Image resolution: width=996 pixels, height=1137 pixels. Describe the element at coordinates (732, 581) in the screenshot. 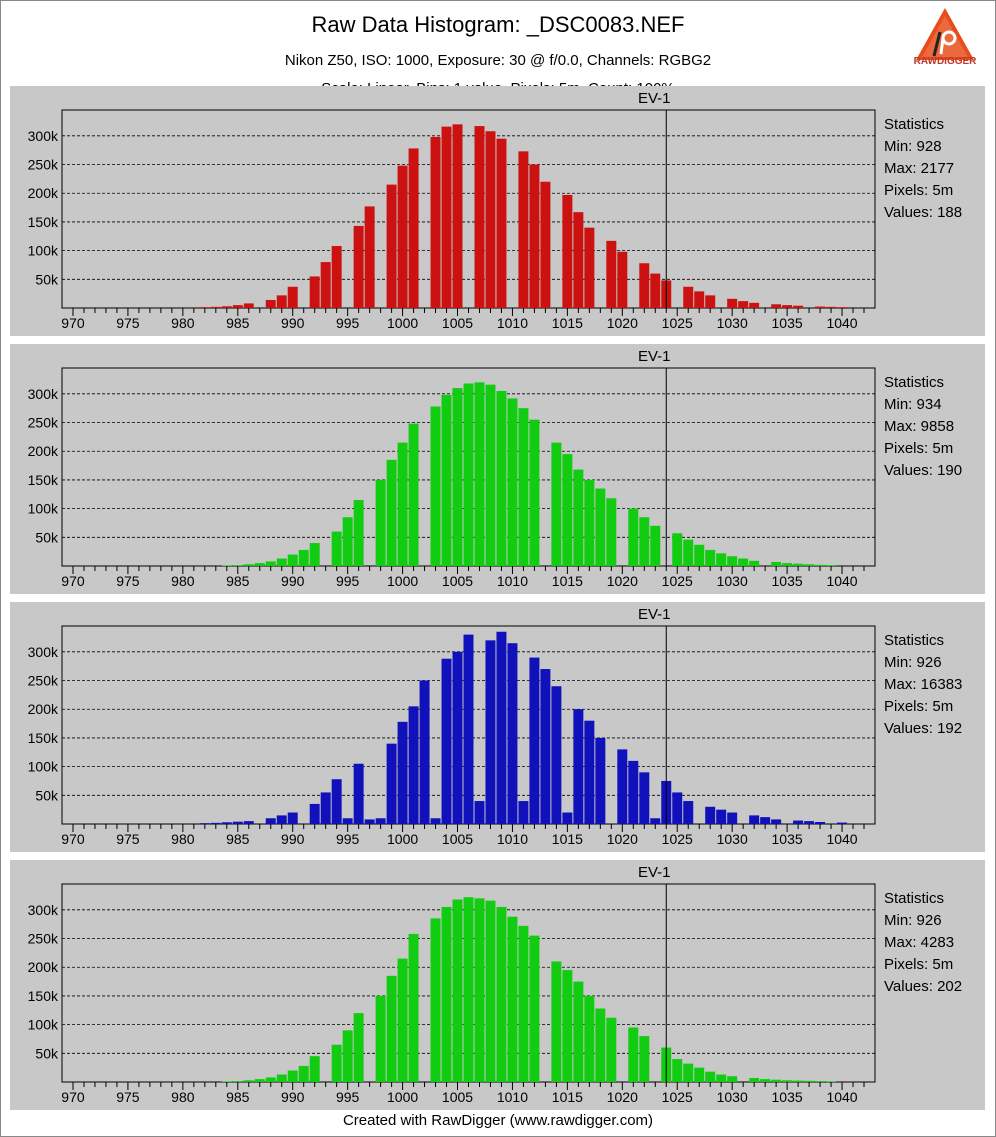

I see `x-tick-label: 1030` at that location.